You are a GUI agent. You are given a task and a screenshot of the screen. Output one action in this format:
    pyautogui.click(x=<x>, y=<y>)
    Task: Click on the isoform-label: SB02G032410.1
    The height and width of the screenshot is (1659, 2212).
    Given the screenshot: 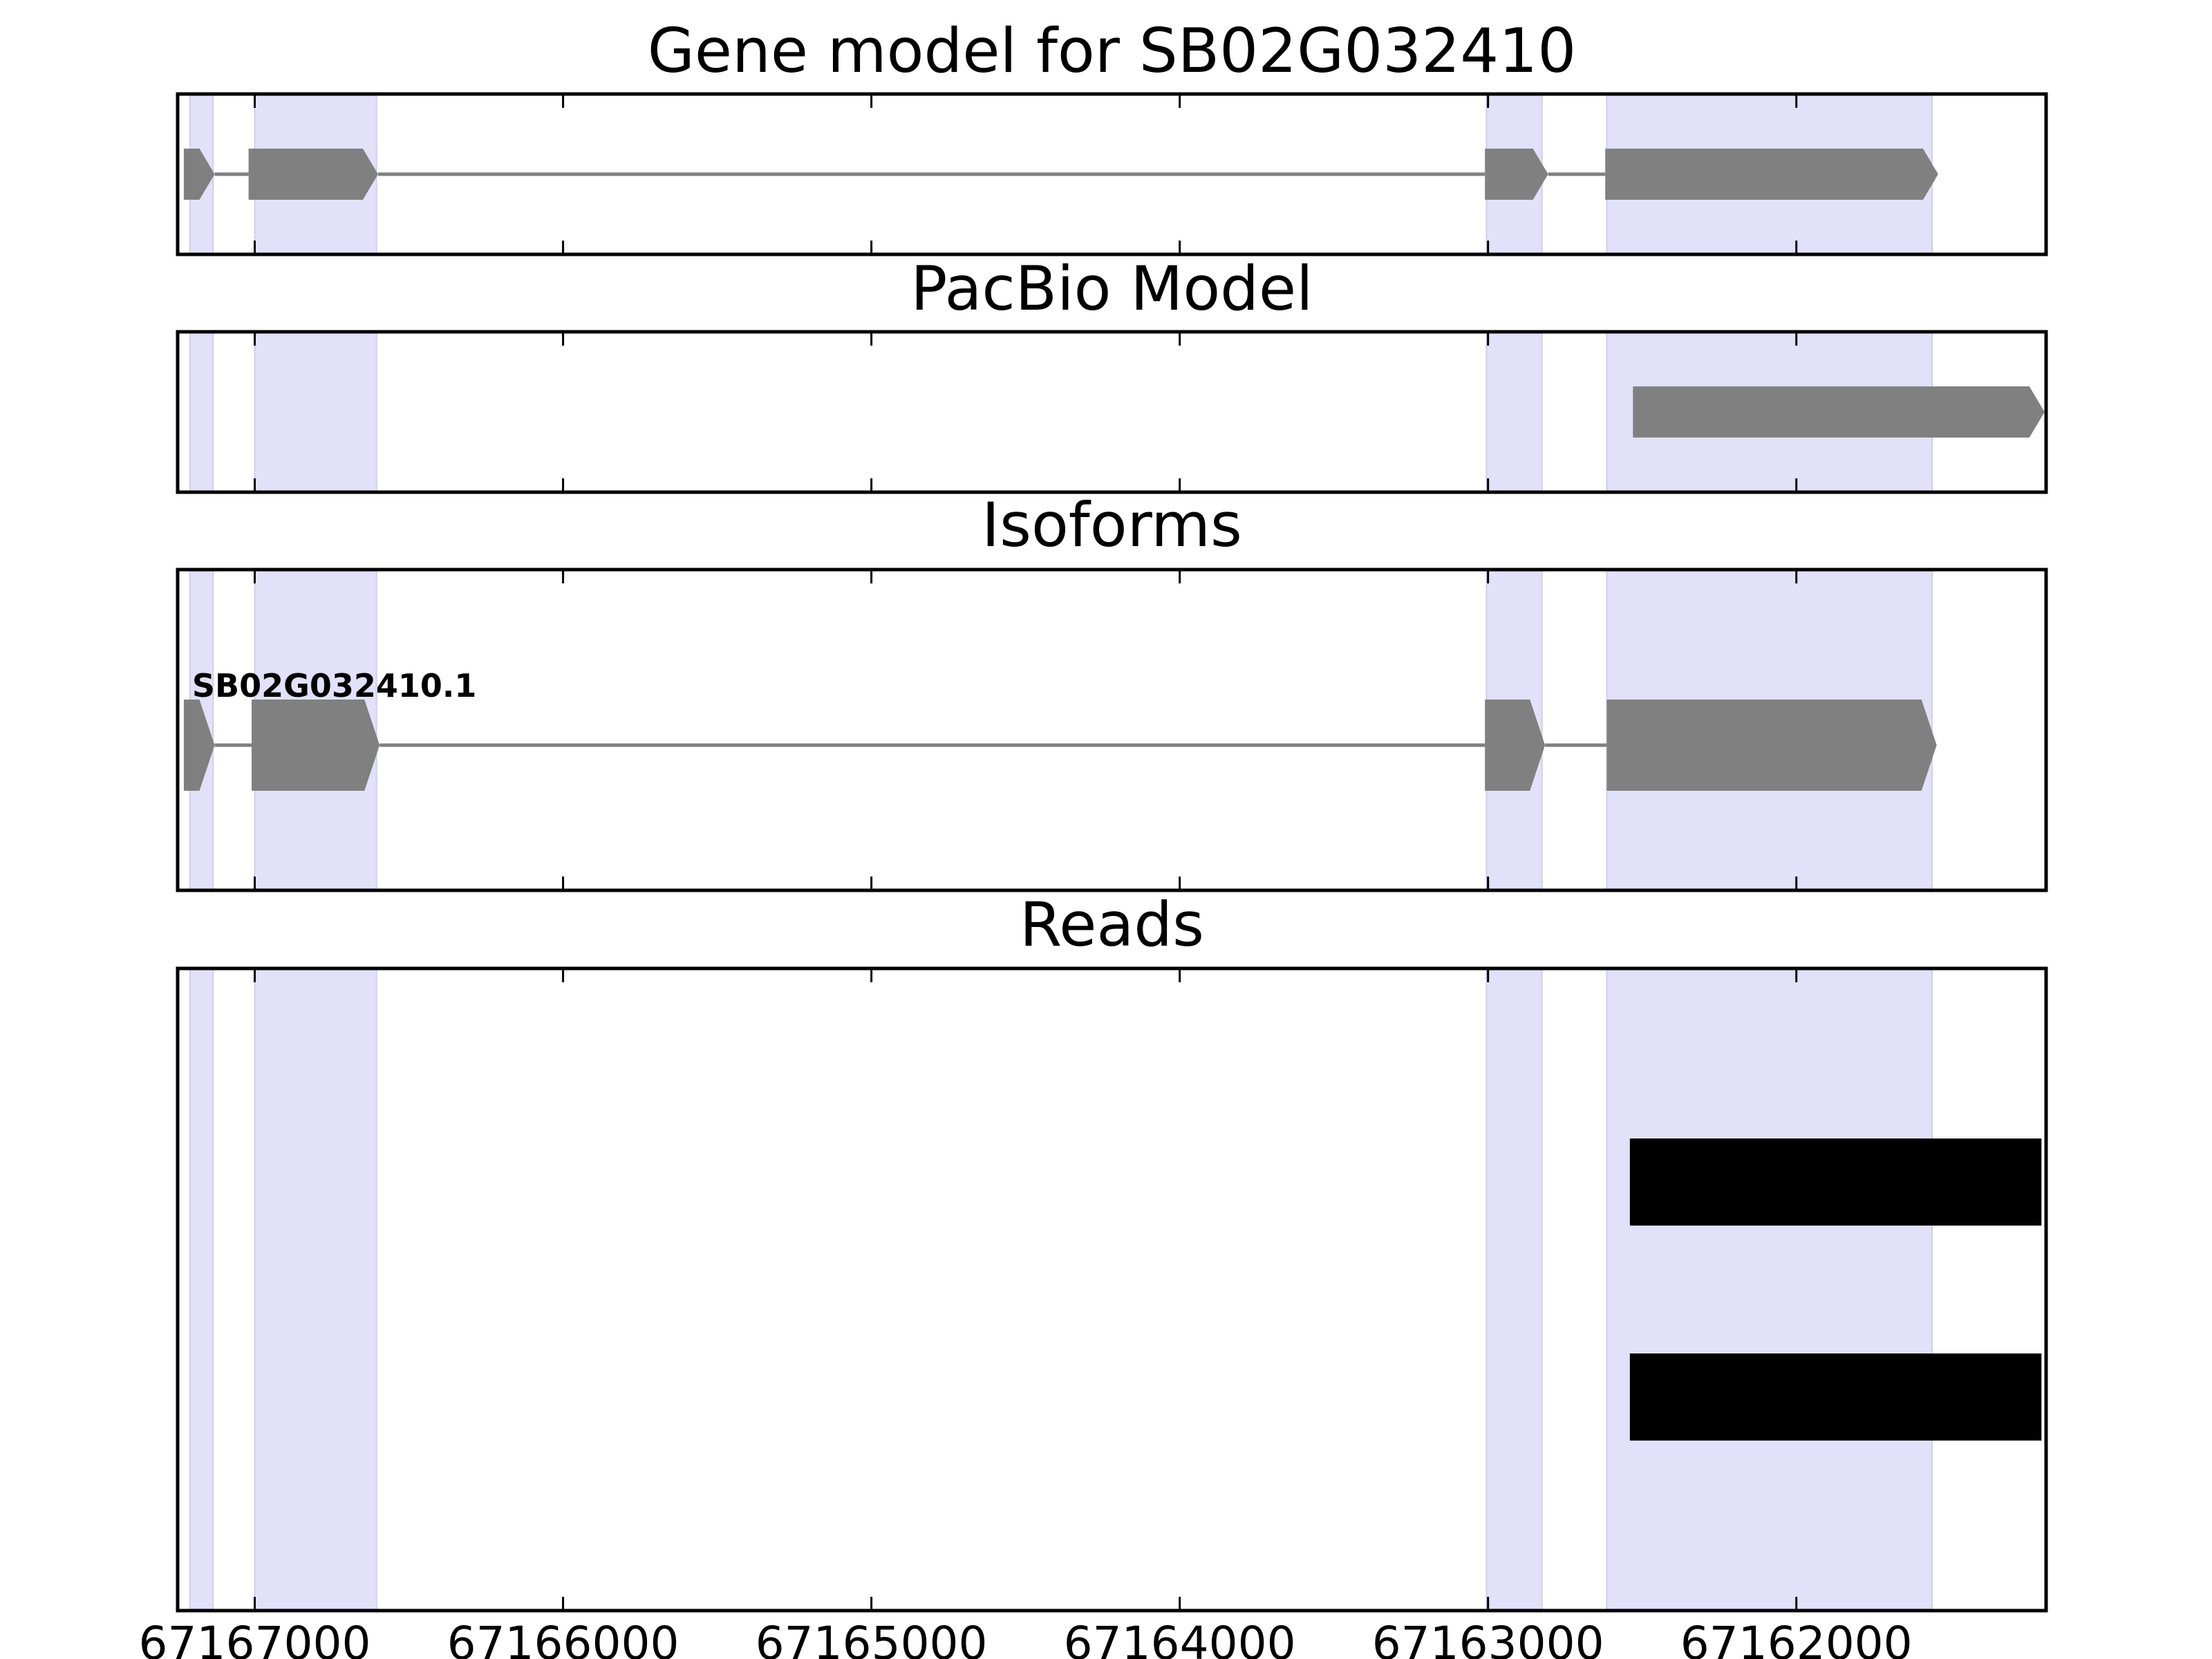 What is the action you would take?
    pyautogui.click(x=334, y=685)
    